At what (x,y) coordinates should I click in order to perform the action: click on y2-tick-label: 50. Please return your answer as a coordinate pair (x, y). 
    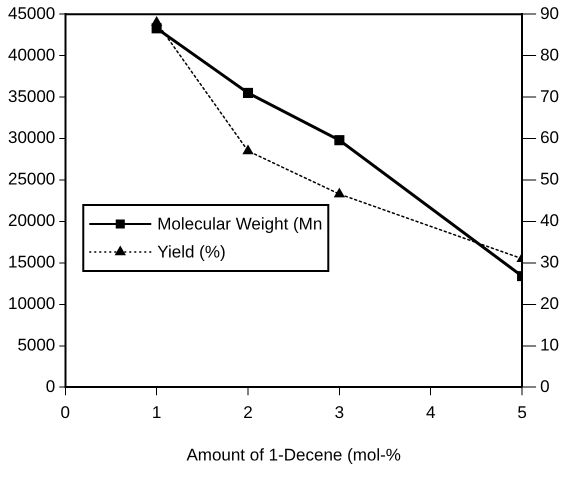
    Looking at the image, I should click on (550, 179).